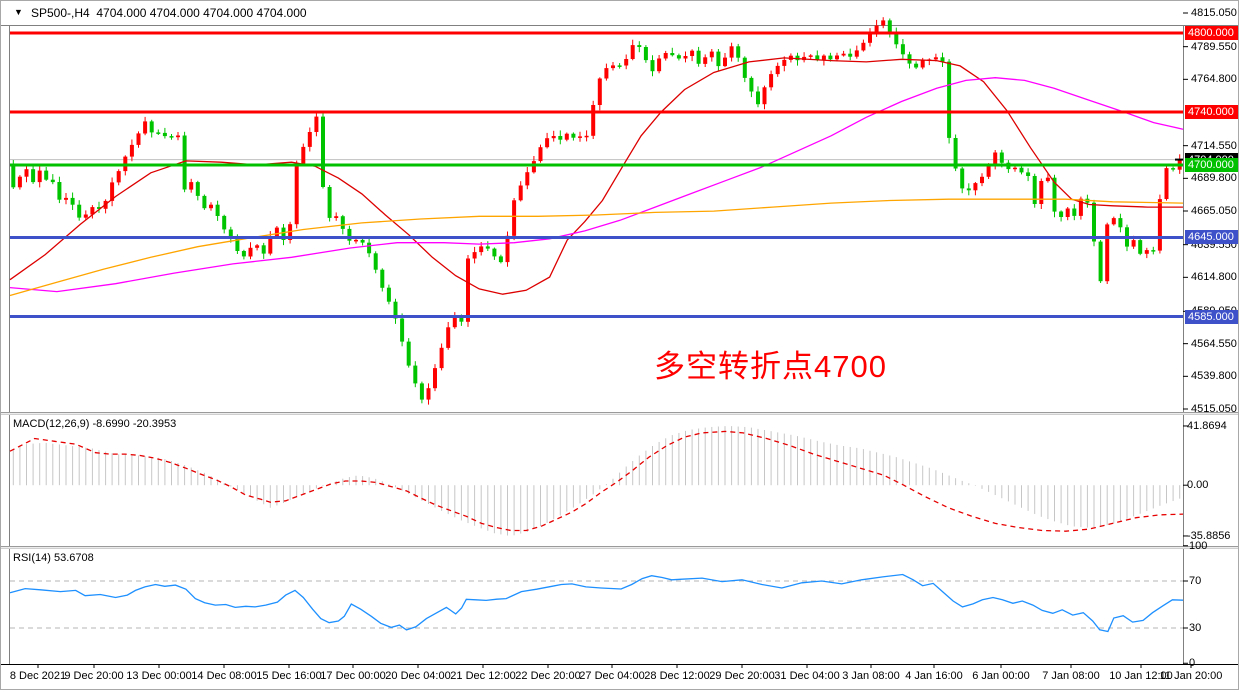 This screenshot has width=1239, height=690. What do you see at coordinates (1211, 33) in the screenshot?
I see `level-price-badge: 4800.000` at bounding box center [1211, 33].